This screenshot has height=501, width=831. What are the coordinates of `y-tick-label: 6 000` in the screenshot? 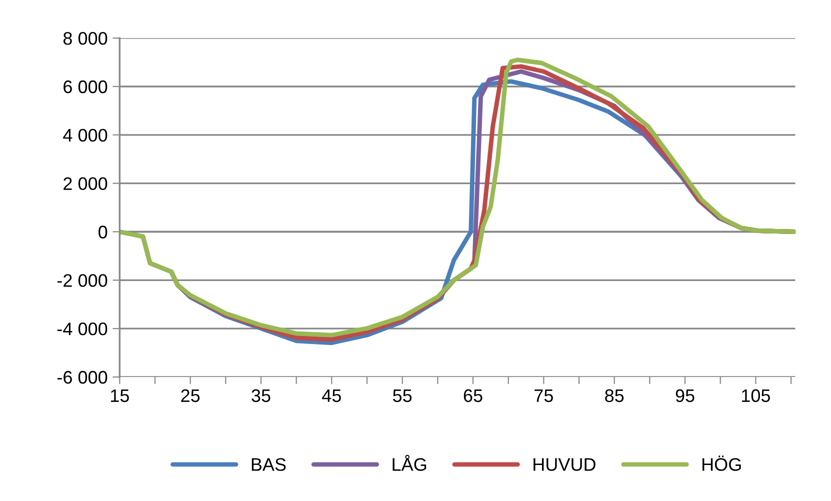 It's located at (86, 87).